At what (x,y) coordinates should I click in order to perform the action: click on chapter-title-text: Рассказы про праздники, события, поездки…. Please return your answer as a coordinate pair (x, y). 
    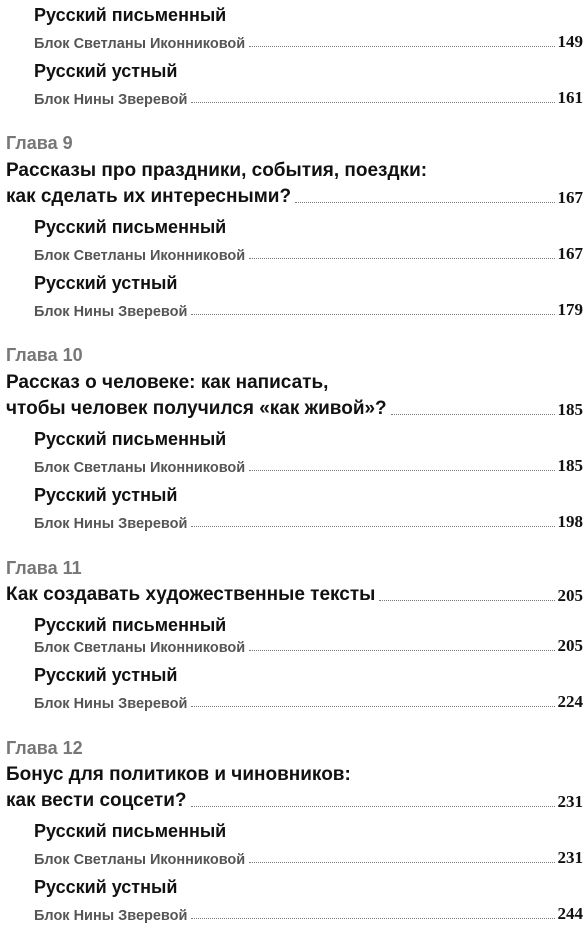
    Looking at the image, I should click on (217, 170).